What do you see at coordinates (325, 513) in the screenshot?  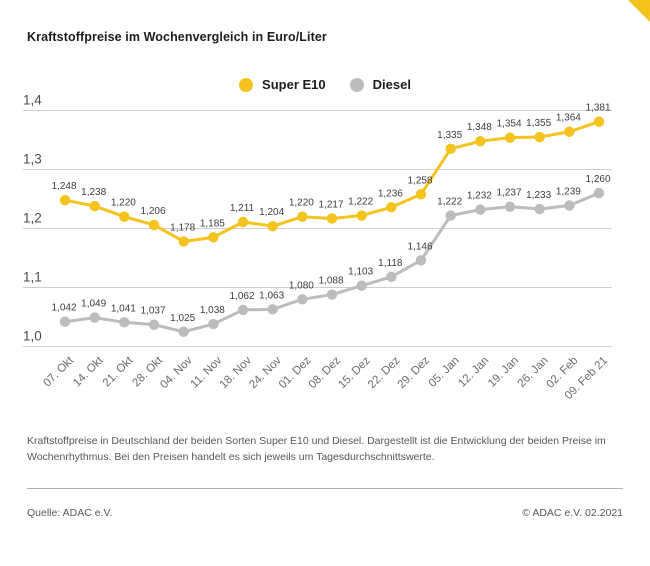 I see `source-row: Quelle: ADAC e.V. © ADAC e.V. 02.2021` at bounding box center [325, 513].